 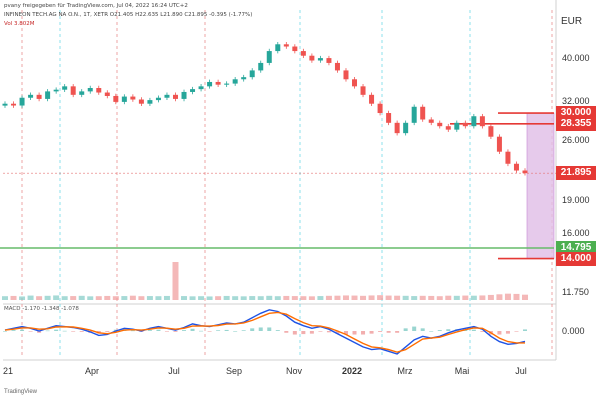 What do you see at coordinates (572, 21) in the screenshot?
I see `currency-label: EUR` at bounding box center [572, 21].